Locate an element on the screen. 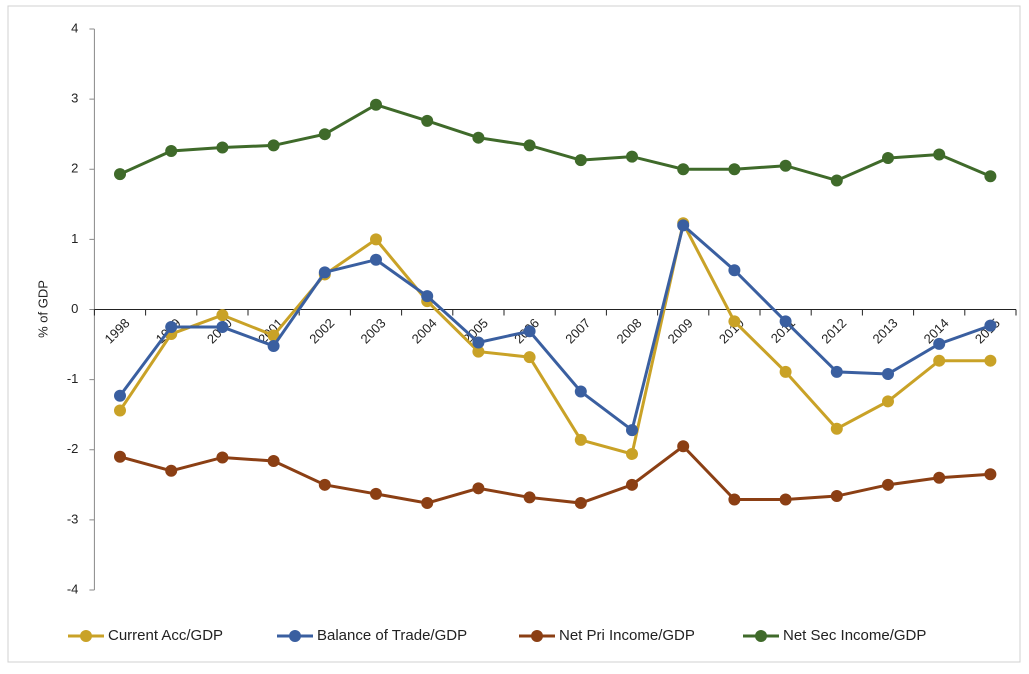 The height and width of the screenshot is (674, 1029). y-tick-label: -2 is located at coordinates (73, 448).